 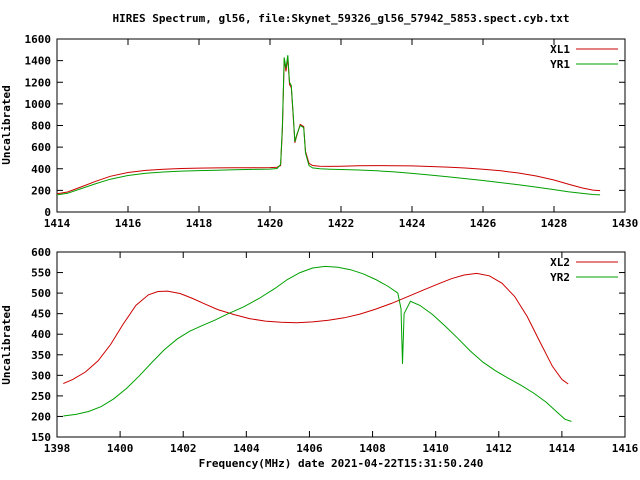 What do you see at coordinates (483, 223) in the screenshot?
I see `x-tick-label: 1426` at bounding box center [483, 223].